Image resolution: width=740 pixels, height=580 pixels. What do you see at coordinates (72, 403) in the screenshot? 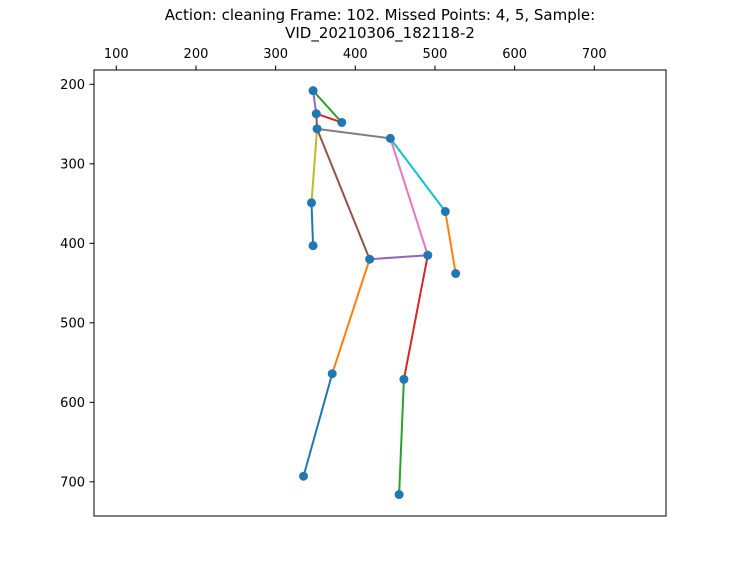
I see `y-tick-label-600: 600` at bounding box center [72, 403].